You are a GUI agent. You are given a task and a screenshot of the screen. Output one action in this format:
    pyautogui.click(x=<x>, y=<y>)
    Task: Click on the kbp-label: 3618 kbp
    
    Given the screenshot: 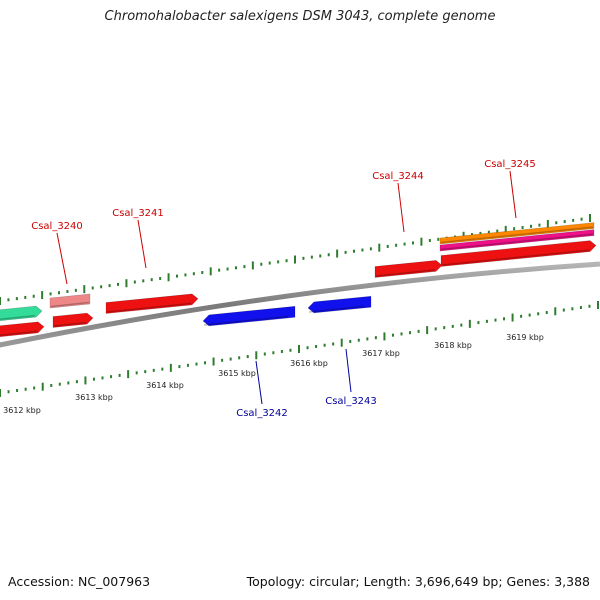 What is the action you would take?
    pyautogui.click(x=453, y=345)
    